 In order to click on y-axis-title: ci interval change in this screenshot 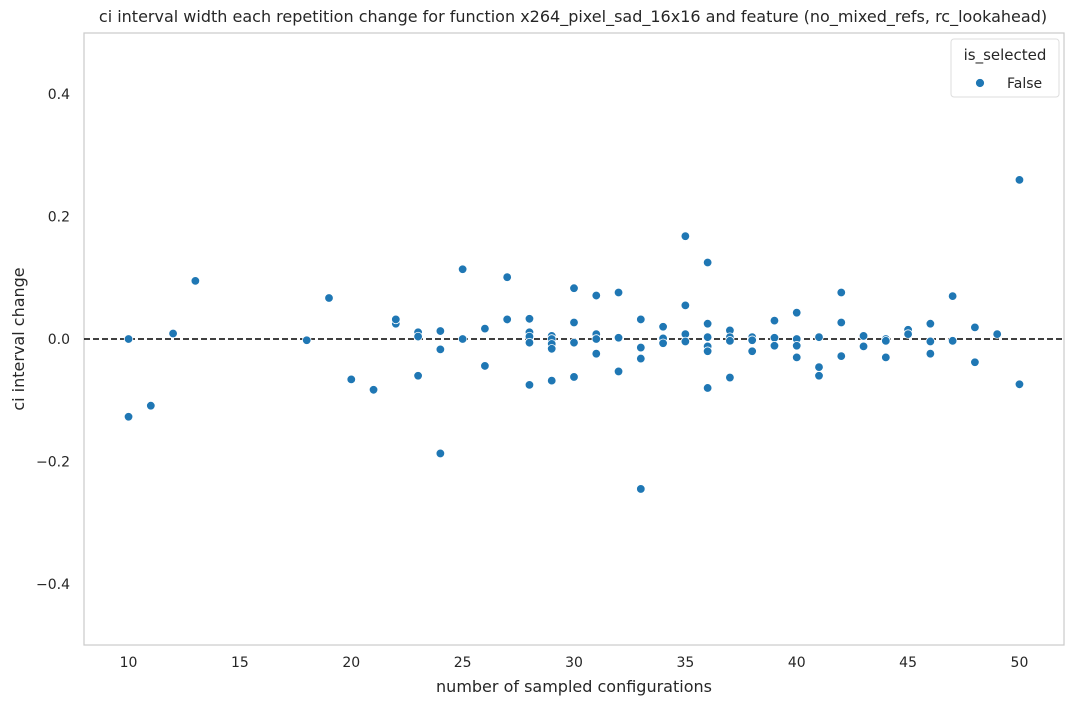, I will do `click(18, 338)`.